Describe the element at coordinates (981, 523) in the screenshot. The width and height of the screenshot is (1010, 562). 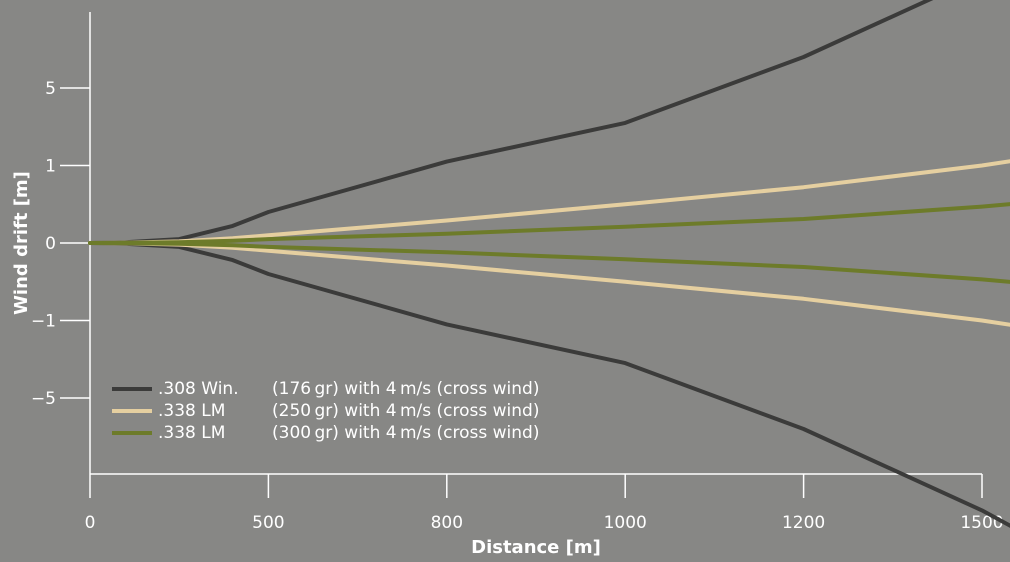
I see `x-tick-label: 1500` at that location.